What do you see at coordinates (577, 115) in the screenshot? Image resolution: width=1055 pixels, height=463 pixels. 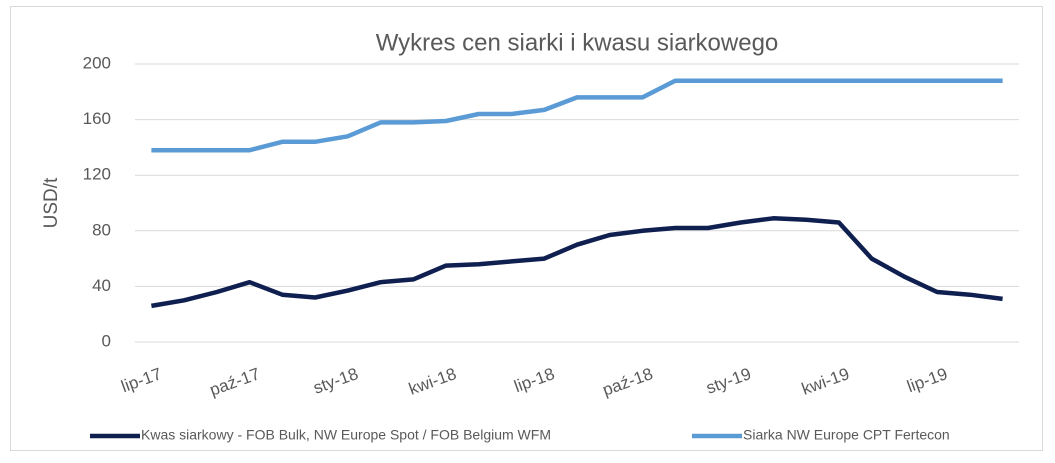 I see `line-series` at bounding box center [577, 115].